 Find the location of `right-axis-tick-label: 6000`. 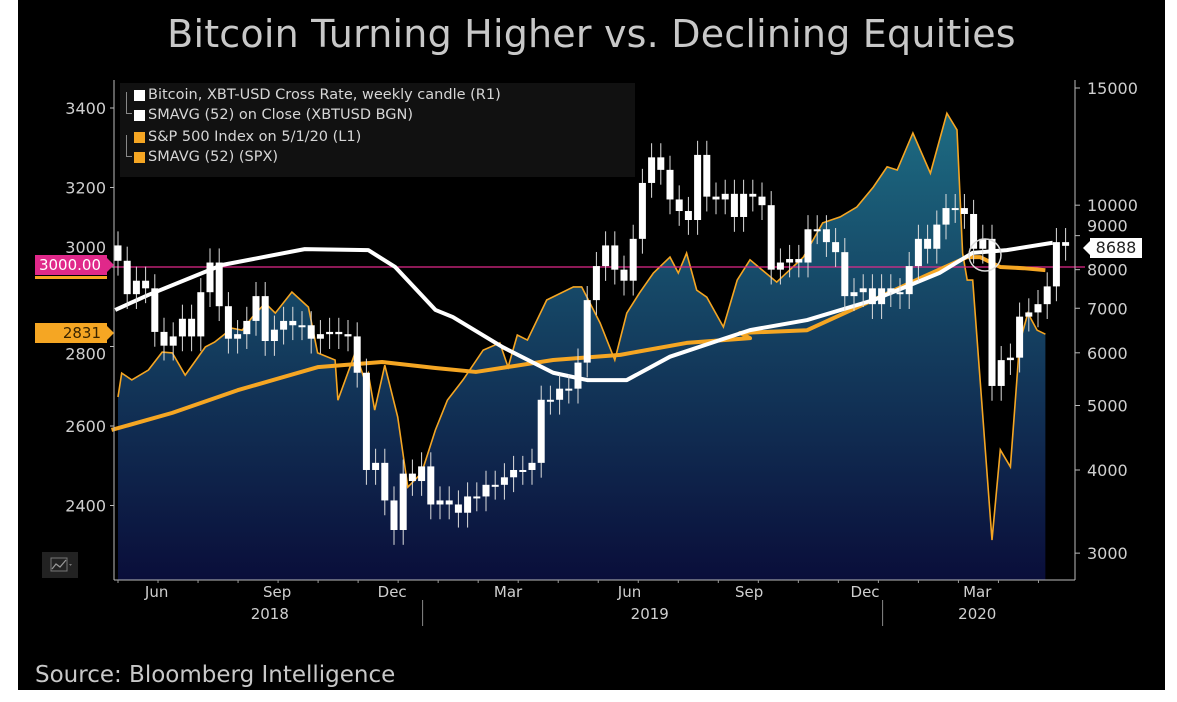

right-axis-tick-label: 6000 is located at coordinates (1107, 353).